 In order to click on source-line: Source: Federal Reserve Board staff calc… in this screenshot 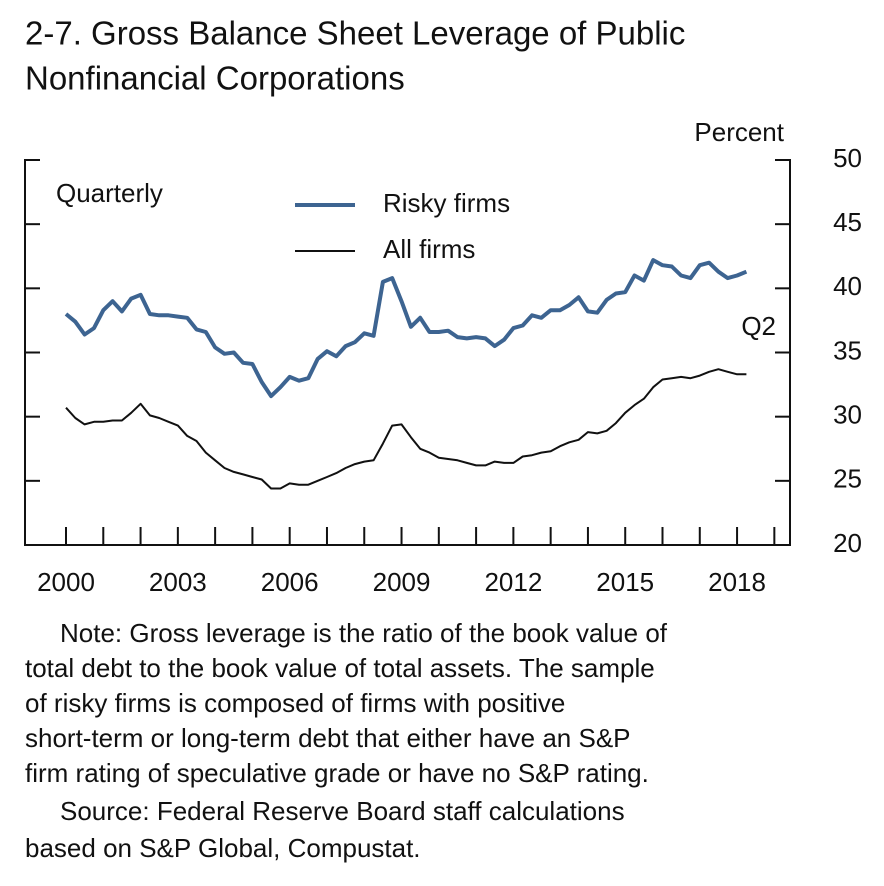, I will do `click(342, 811)`.